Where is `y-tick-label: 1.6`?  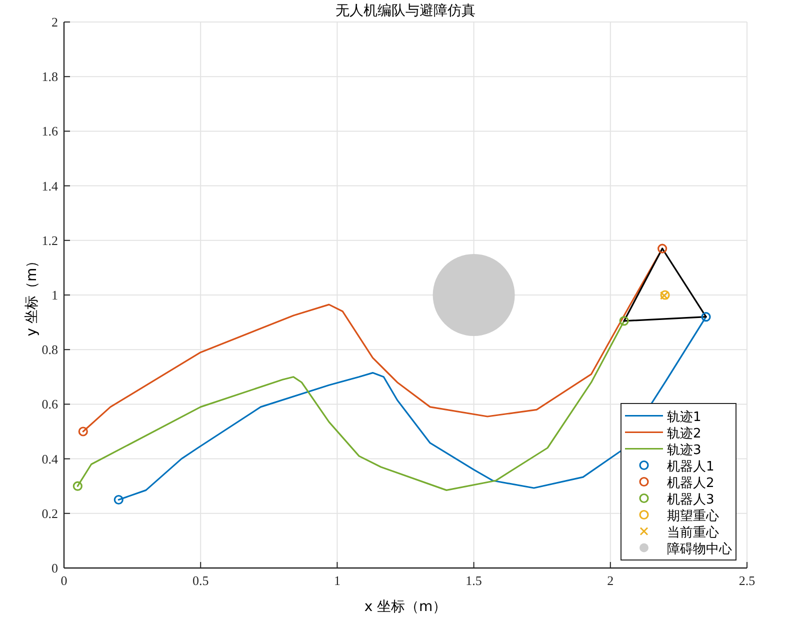
y-tick-label: 1.6 is located at coordinates (50, 131).